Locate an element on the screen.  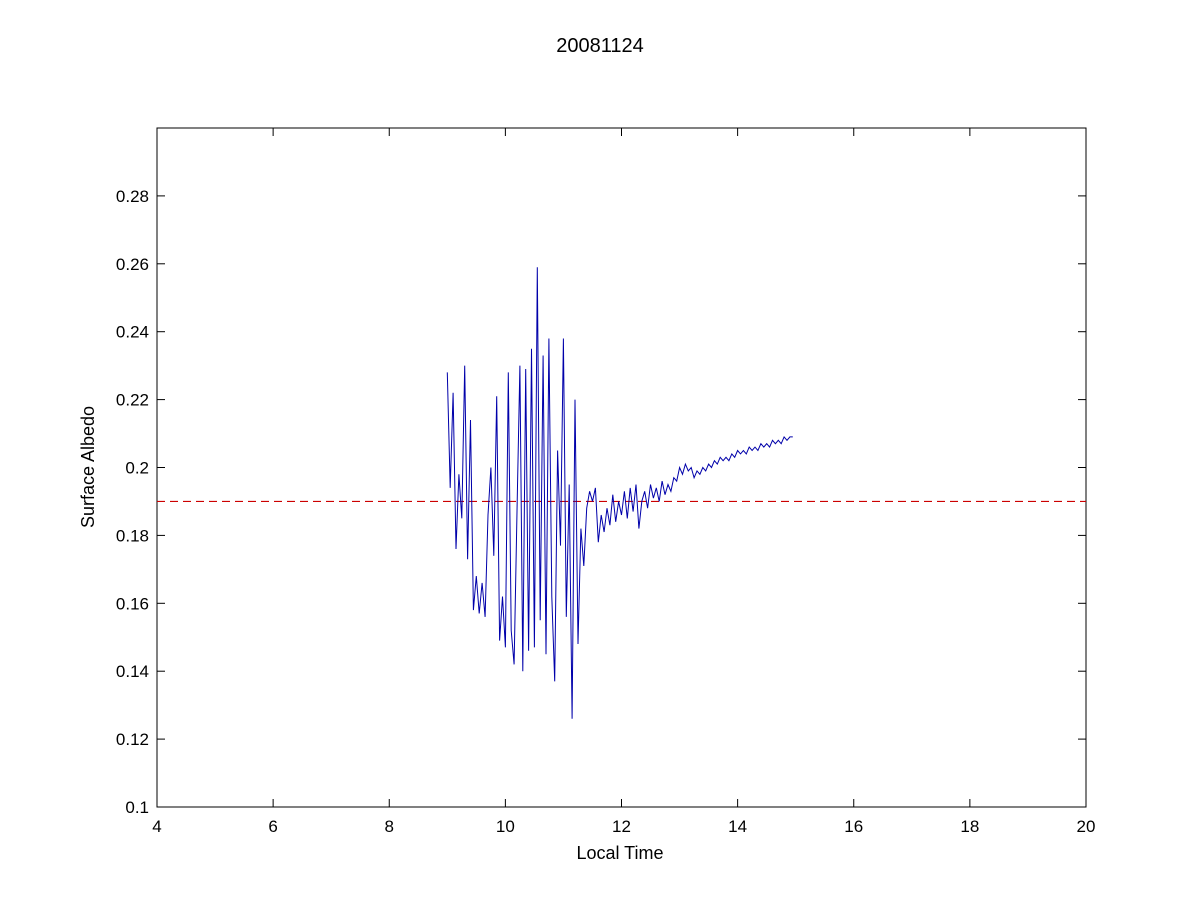
y-tick-label: 0.2 is located at coordinates (137, 468).